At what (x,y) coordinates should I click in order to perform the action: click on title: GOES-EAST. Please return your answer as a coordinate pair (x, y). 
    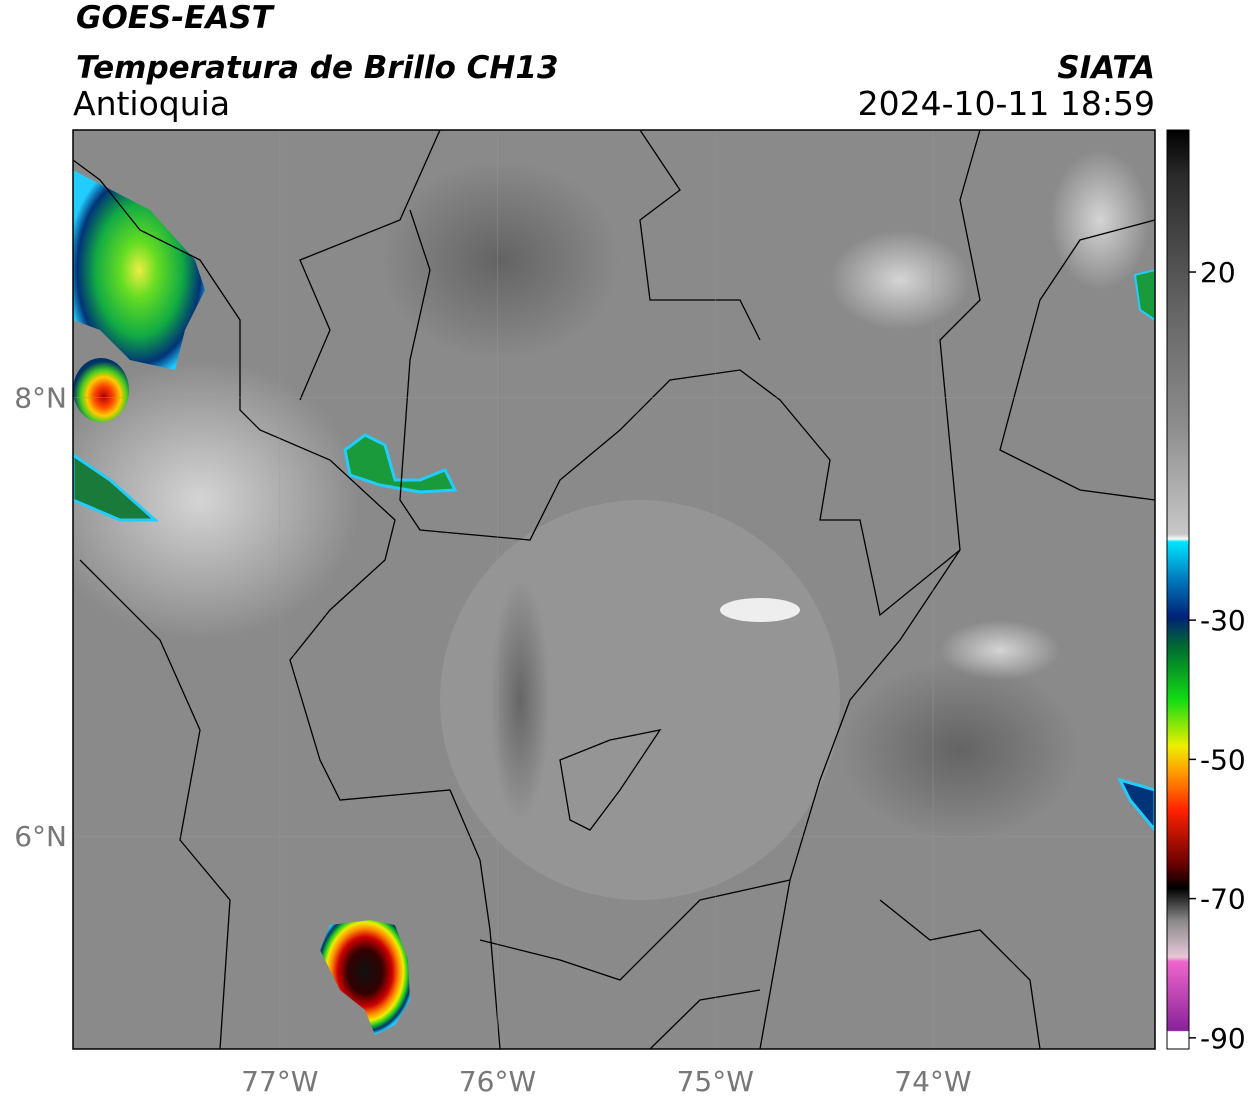
    Looking at the image, I should click on (176, 18).